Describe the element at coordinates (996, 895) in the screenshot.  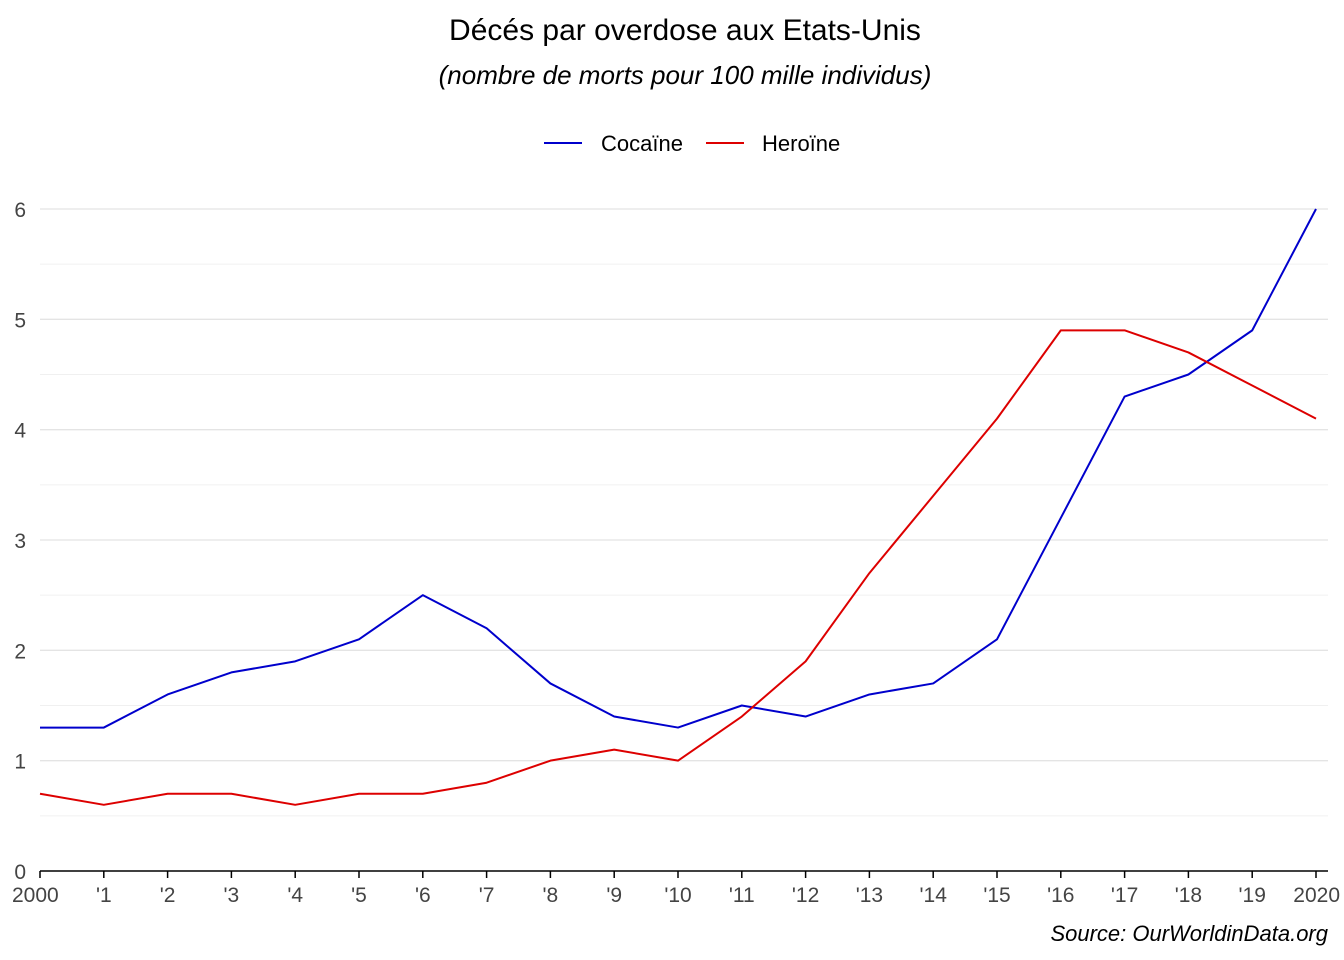
I see `x-tick-label: '15` at that location.